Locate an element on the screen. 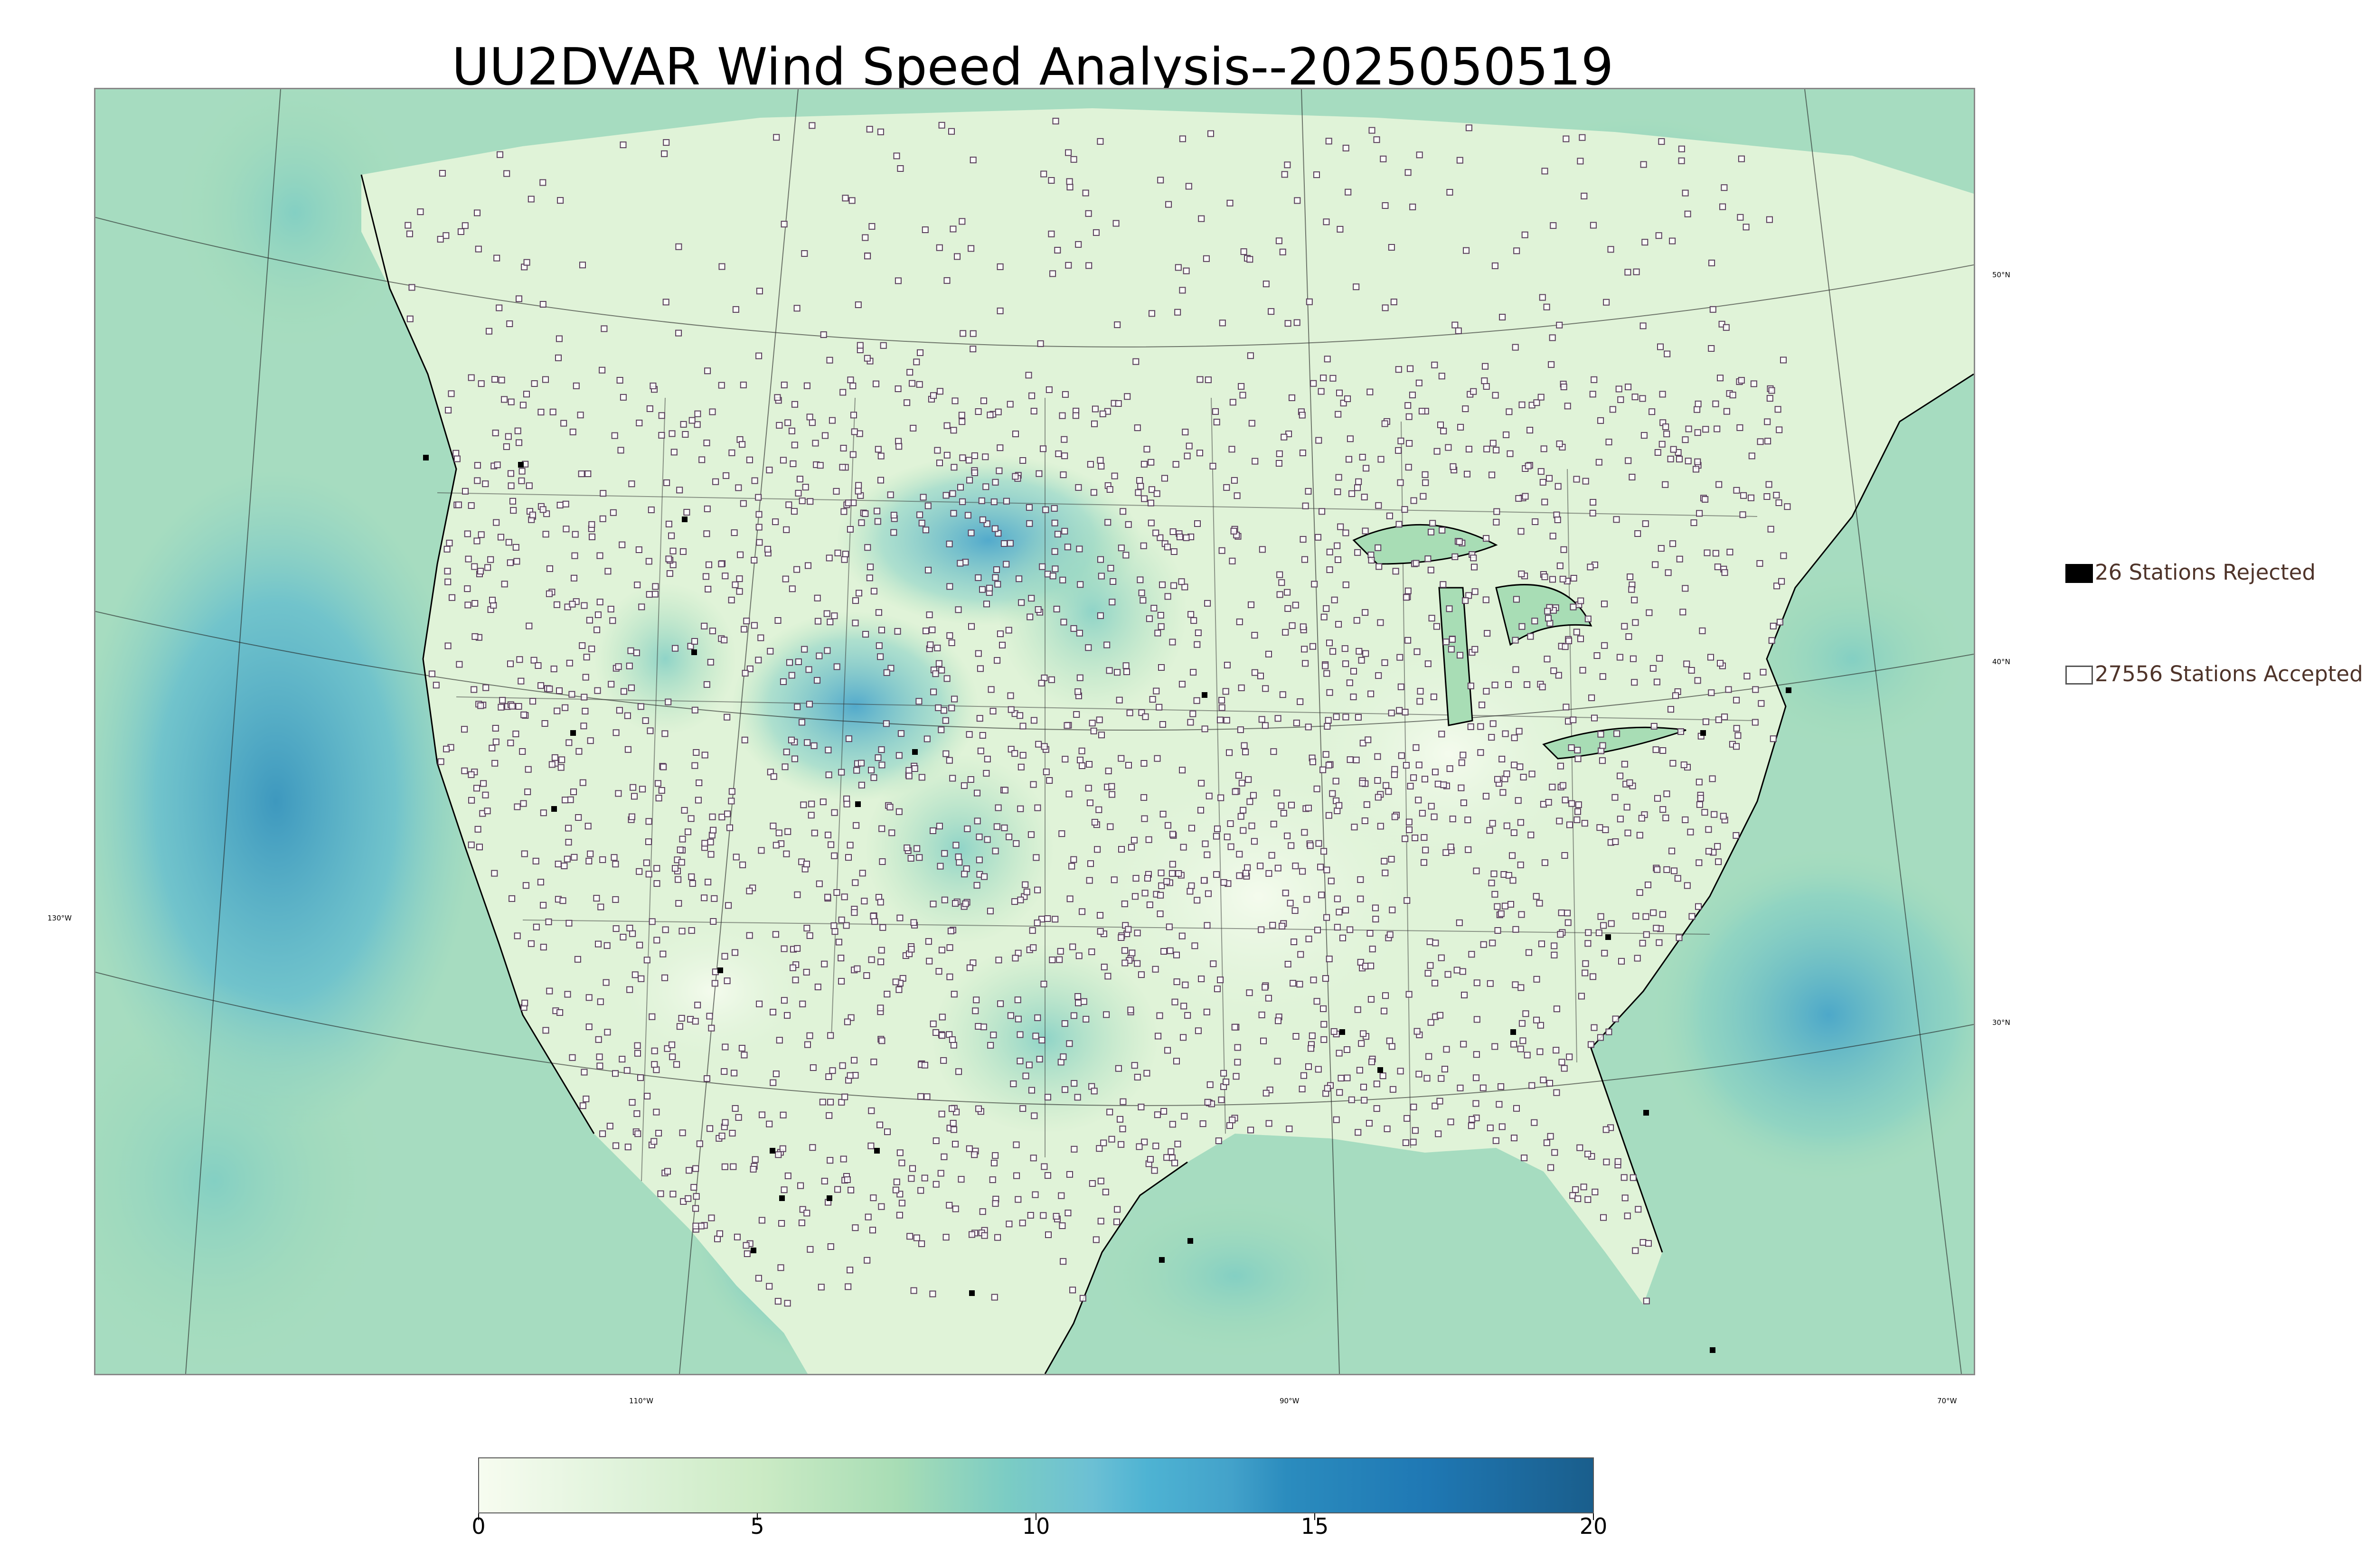 The width and height of the screenshot is (2374, 1568). legend-rejected: 26 Stations Rejected is located at coordinates (2190, 572).